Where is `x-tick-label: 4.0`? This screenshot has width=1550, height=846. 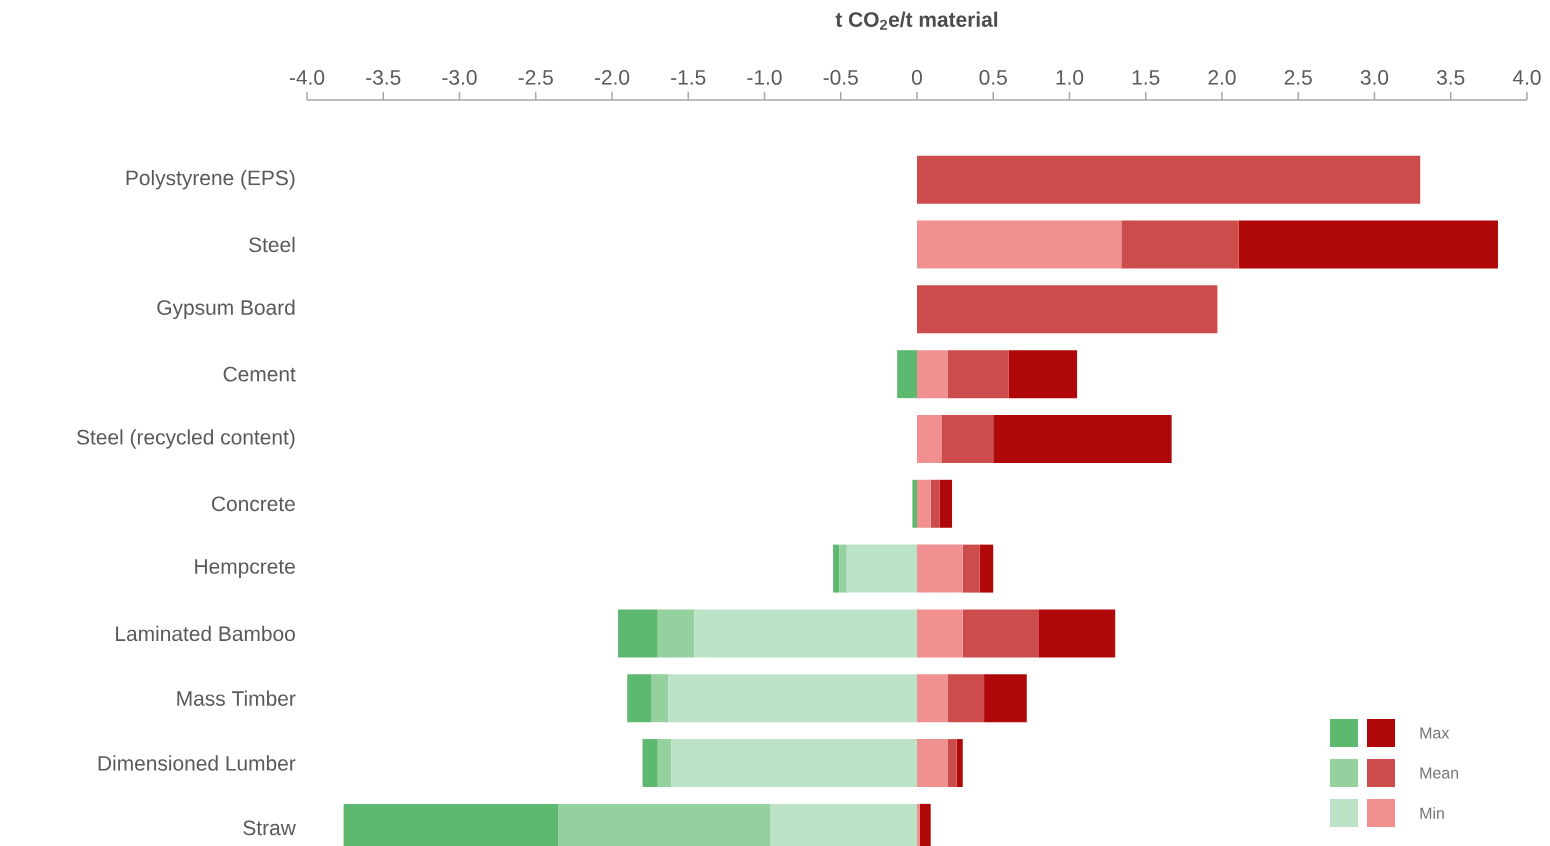 x-tick-label: 4.0 is located at coordinates (1526, 77).